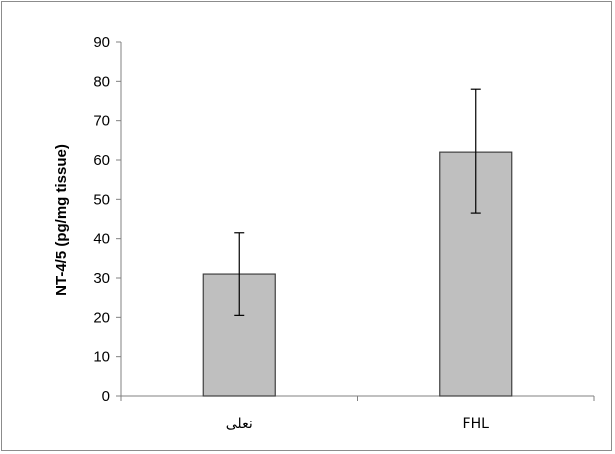 The height and width of the screenshot is (454, 615). What do you see at coordinates (101, 199) in the screenshot?
I see `y-tick-label: 50` at bounding box center [101, 199].